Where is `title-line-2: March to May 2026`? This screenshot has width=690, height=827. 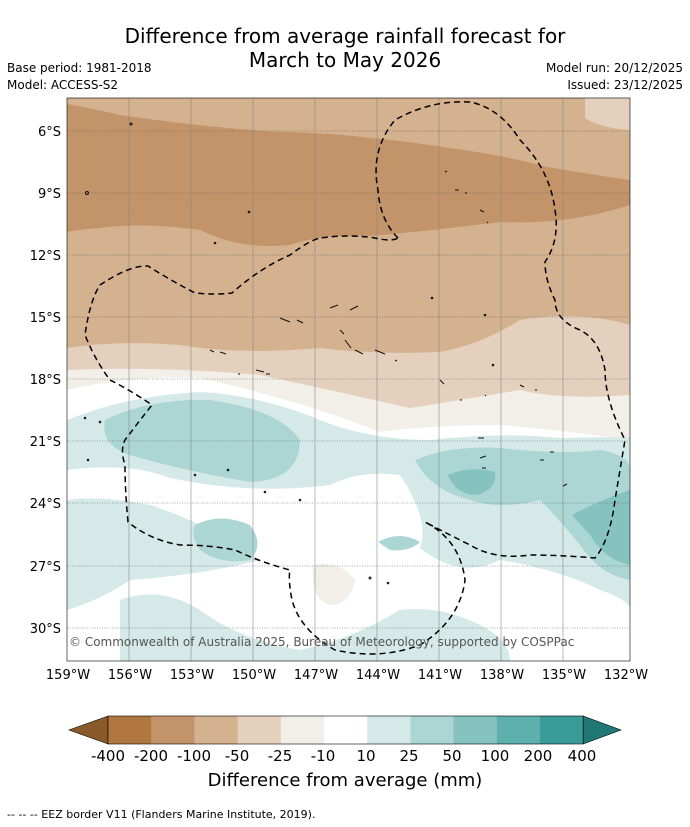
title-line-2: March to May 2026 is located at coordinates (345, 60).